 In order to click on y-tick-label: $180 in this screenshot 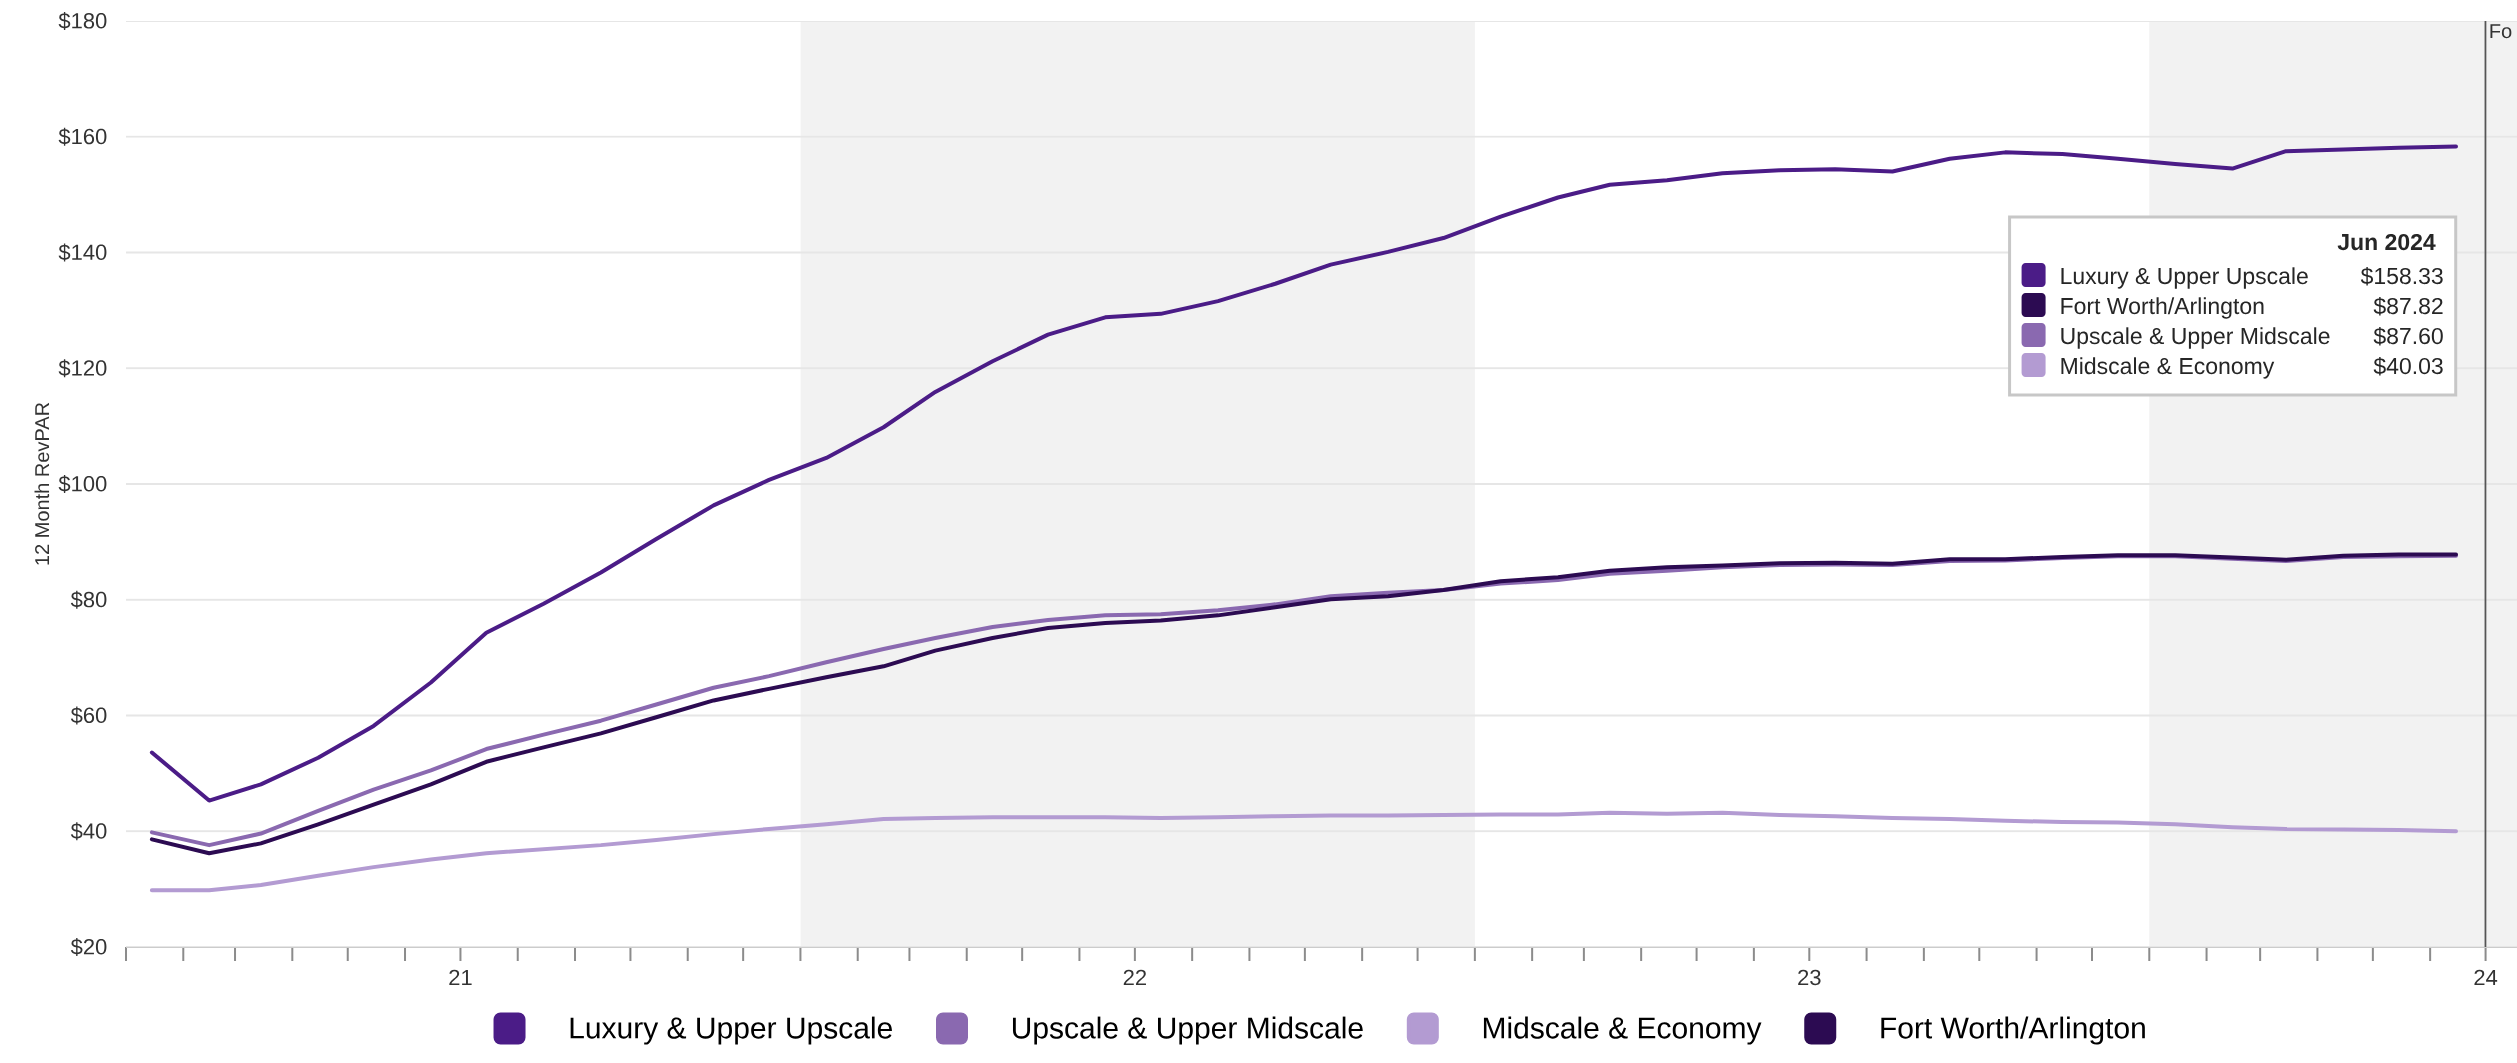, I will do `click(82, 21)`.